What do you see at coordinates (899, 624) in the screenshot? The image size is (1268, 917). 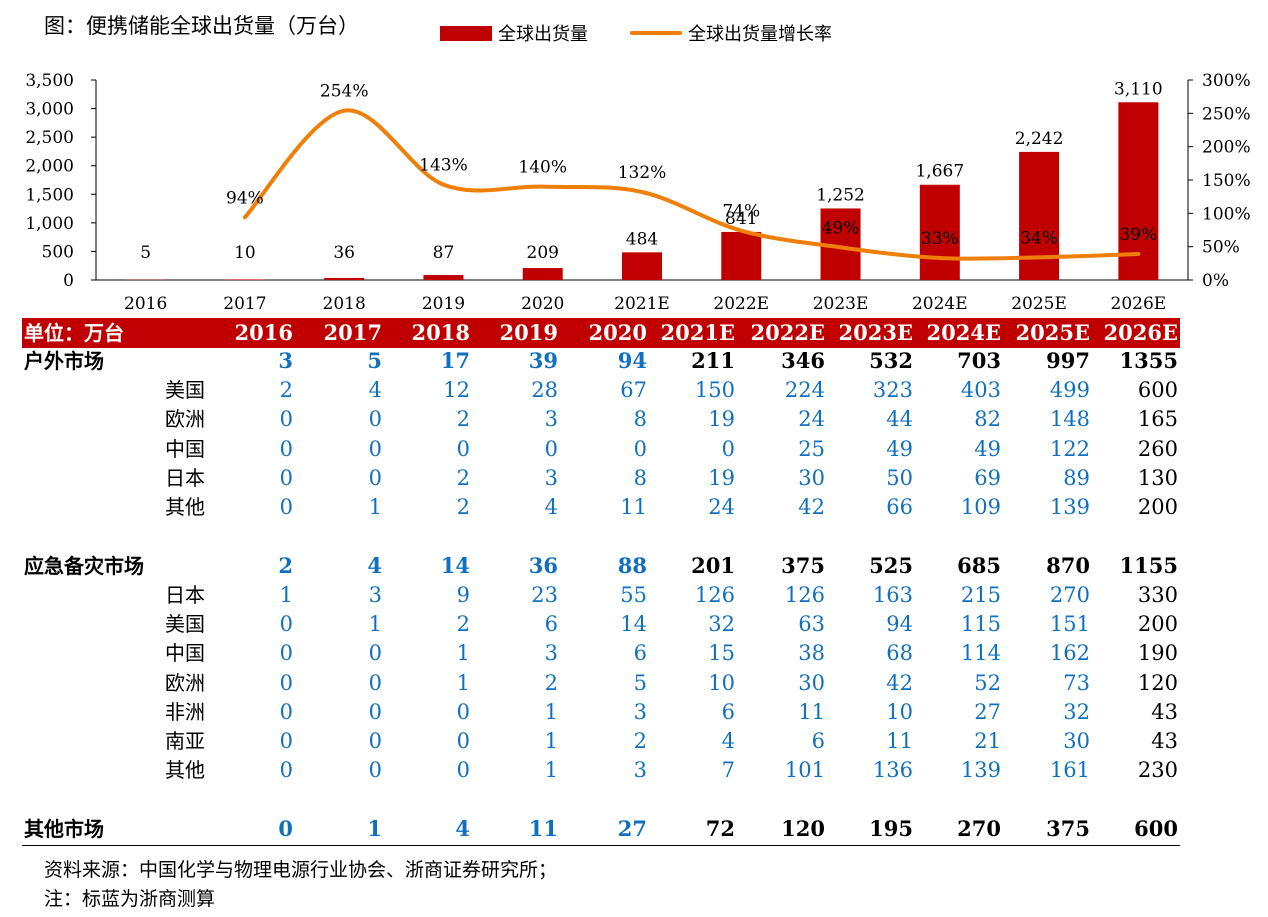 I see `table-cell: 94` at bounding box center [899, 624].